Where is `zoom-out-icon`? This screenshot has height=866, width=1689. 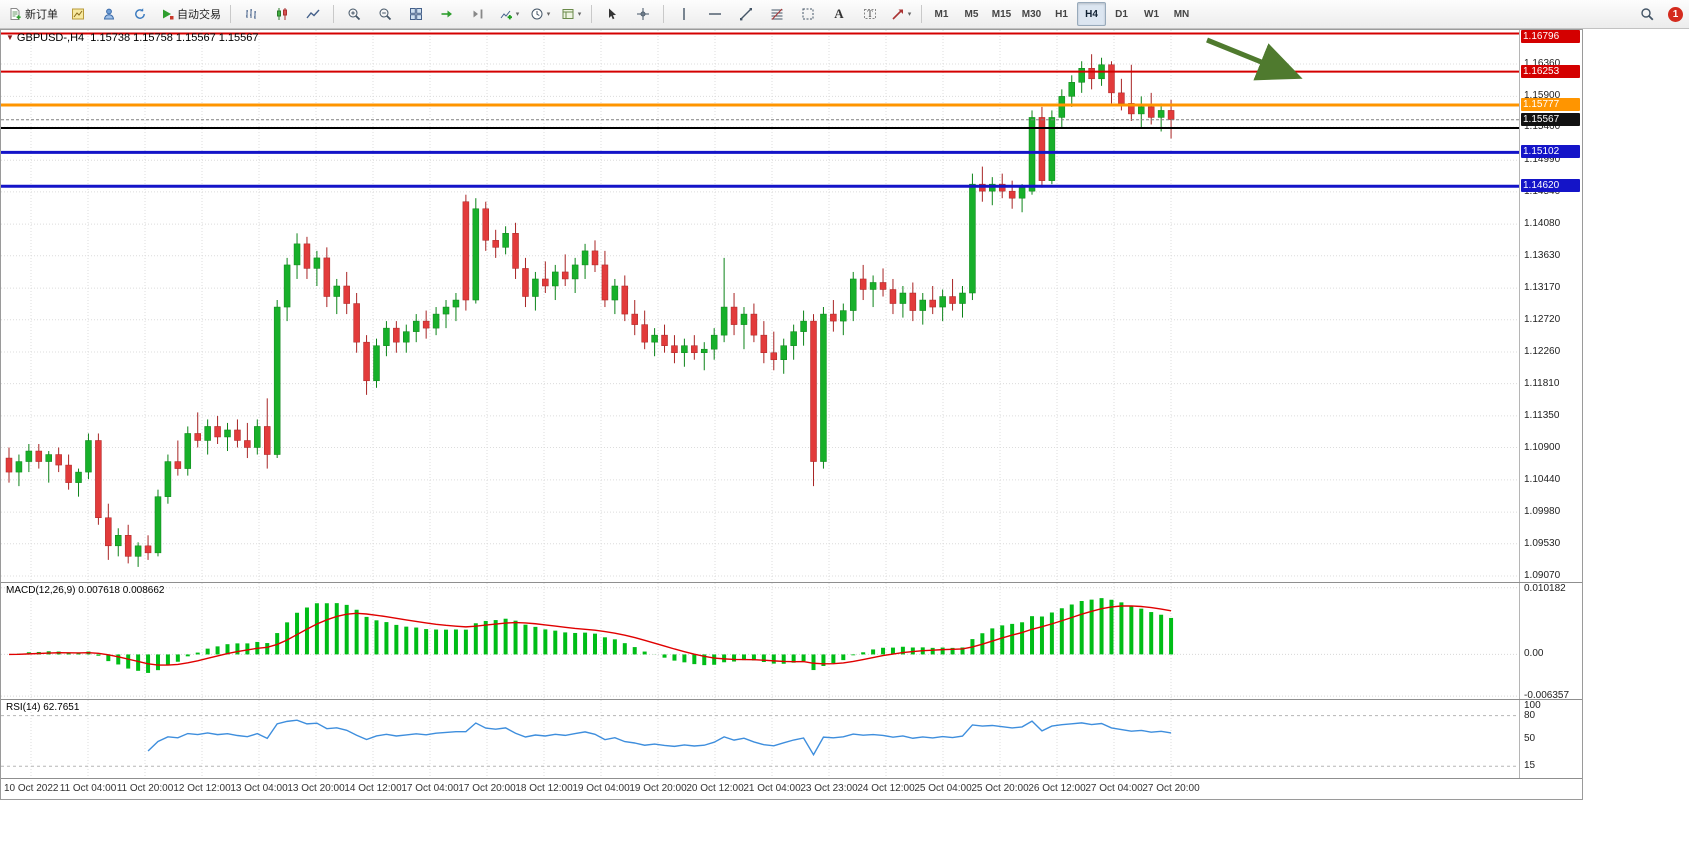
zoom-out-icon is located at coordinates (385, 14).